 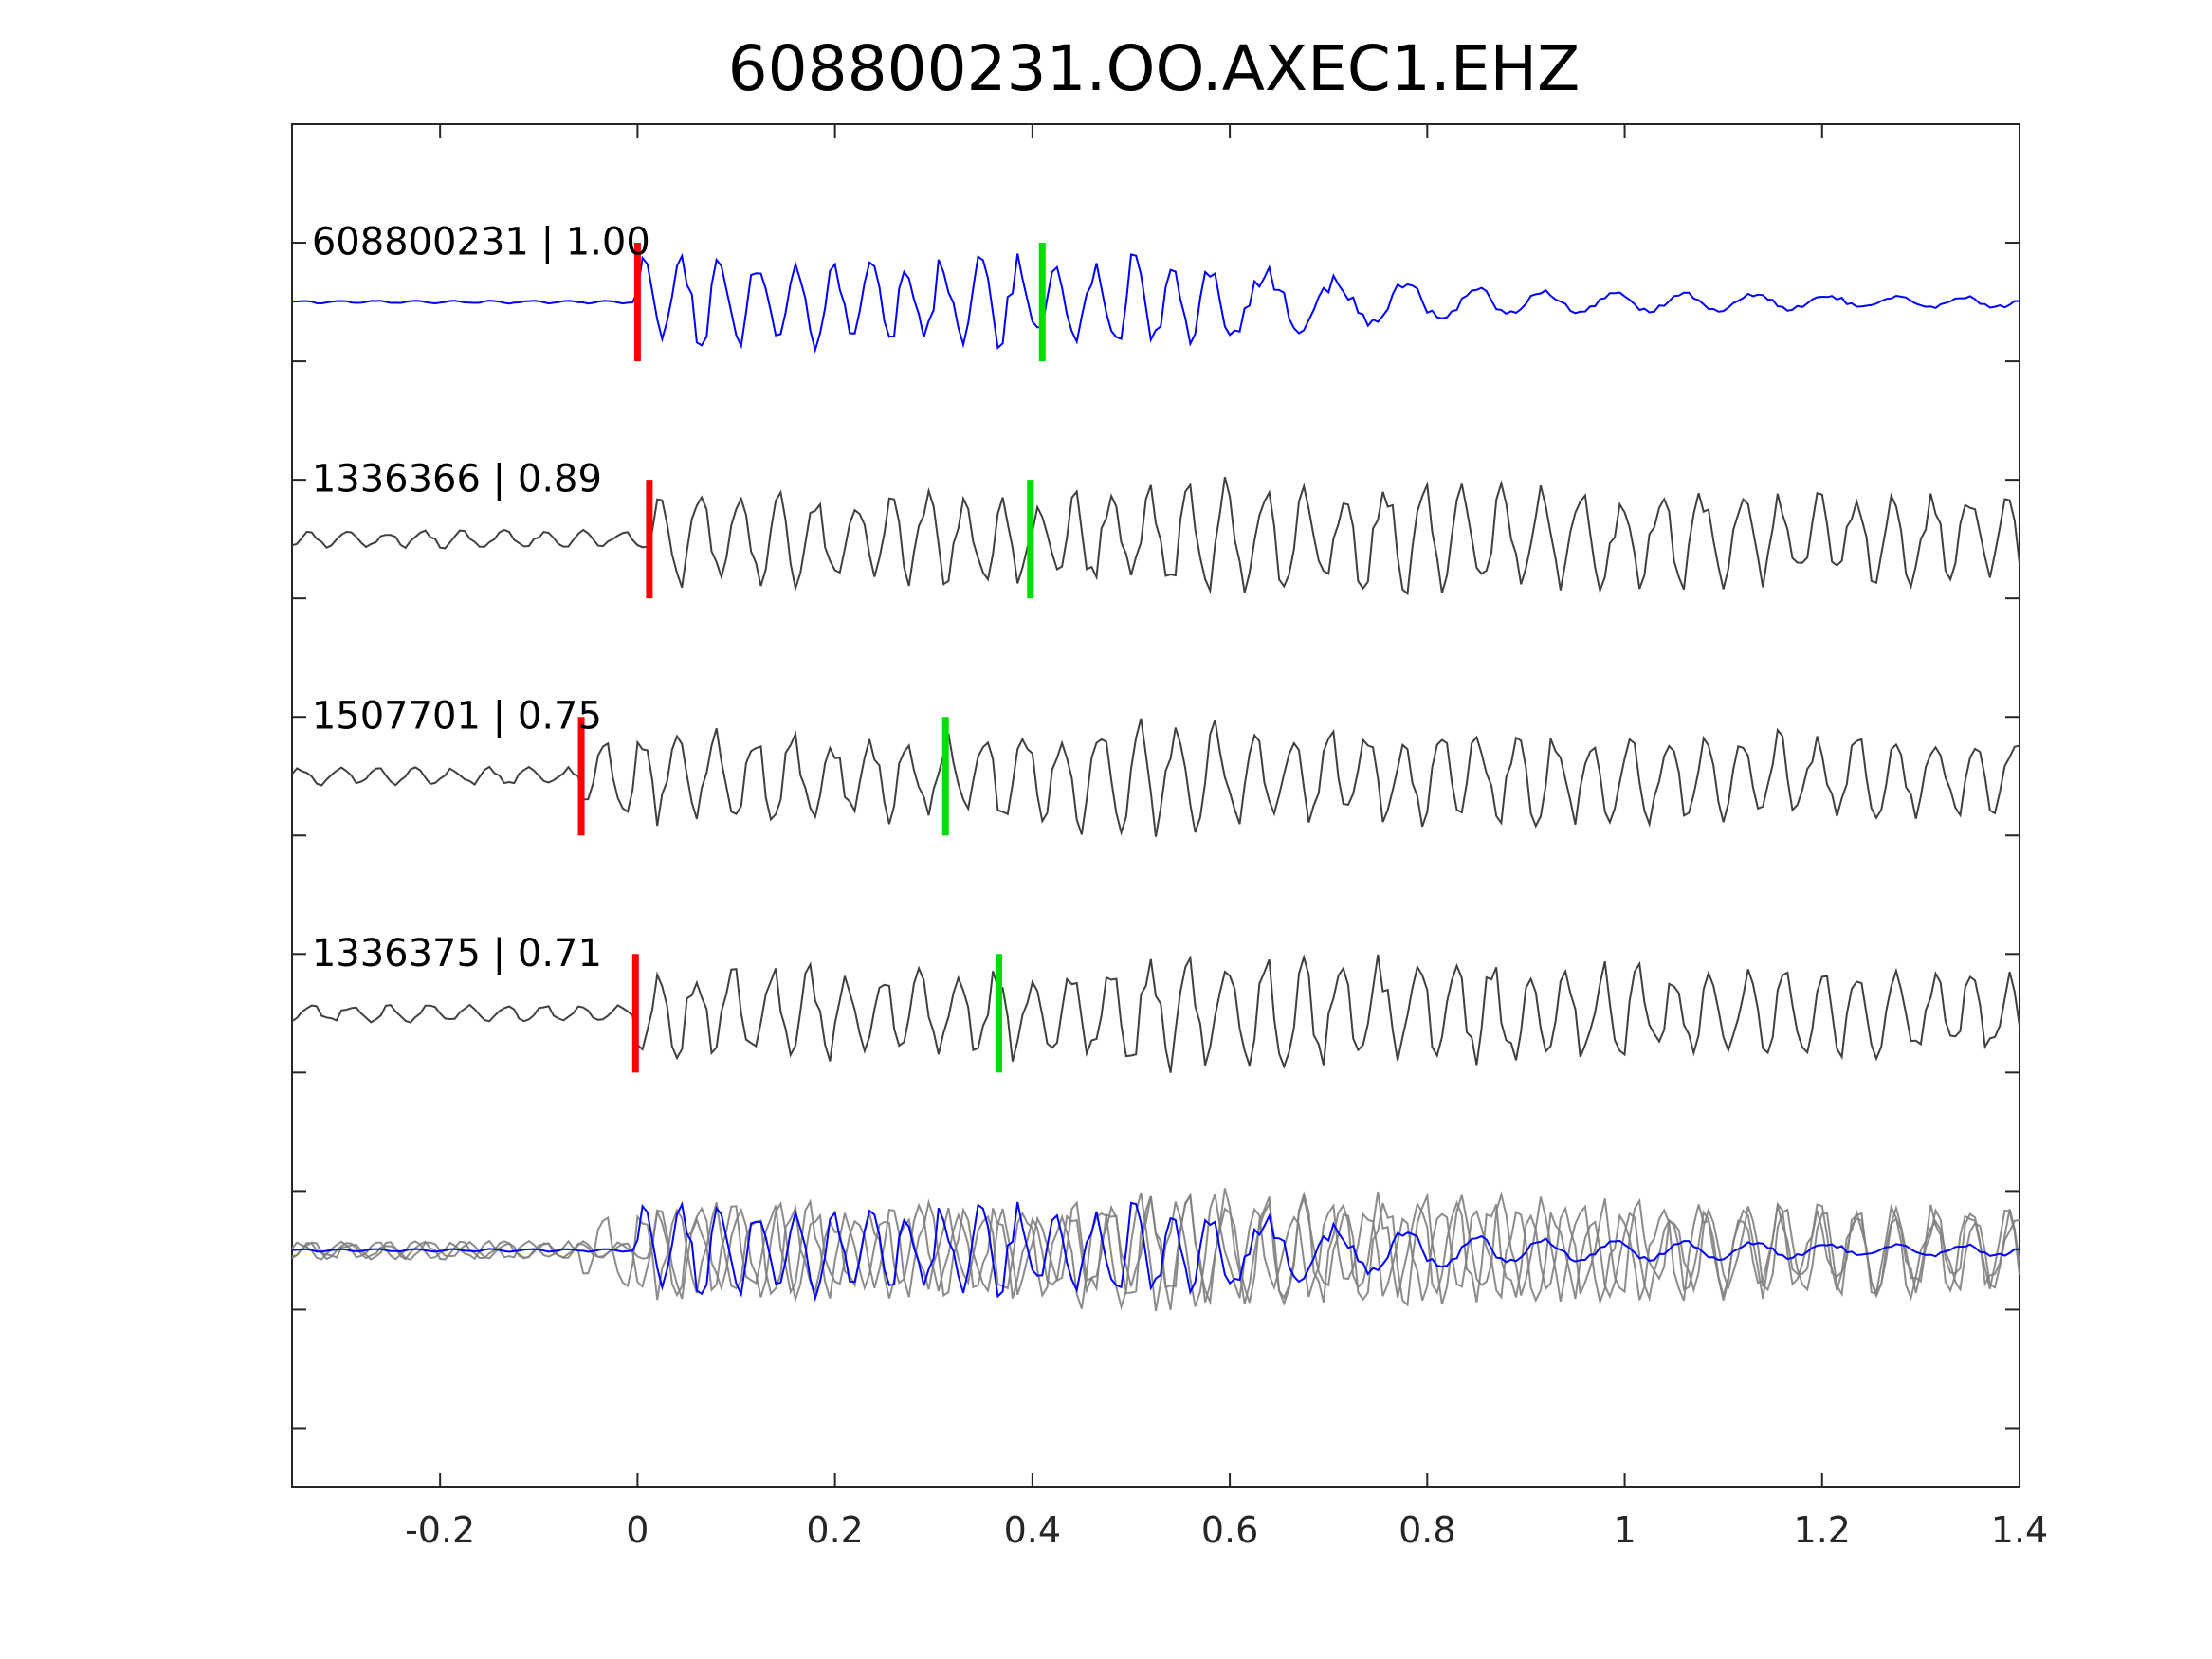 What do you see at coordinates (2019, 1530) in the screenshot?
I see `x-tick-label: 1.4` at bounding box center [2019, 1530].